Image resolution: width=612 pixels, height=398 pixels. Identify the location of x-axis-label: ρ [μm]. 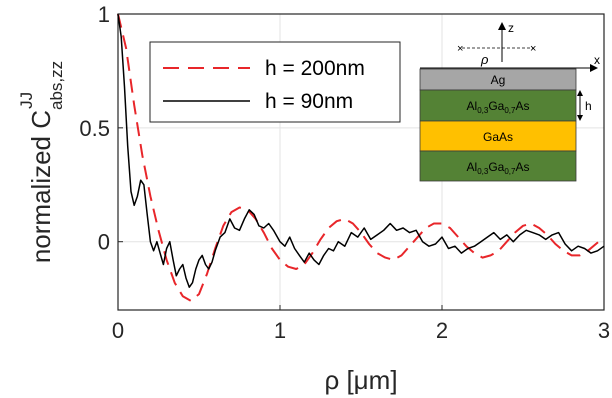
(360, 380).